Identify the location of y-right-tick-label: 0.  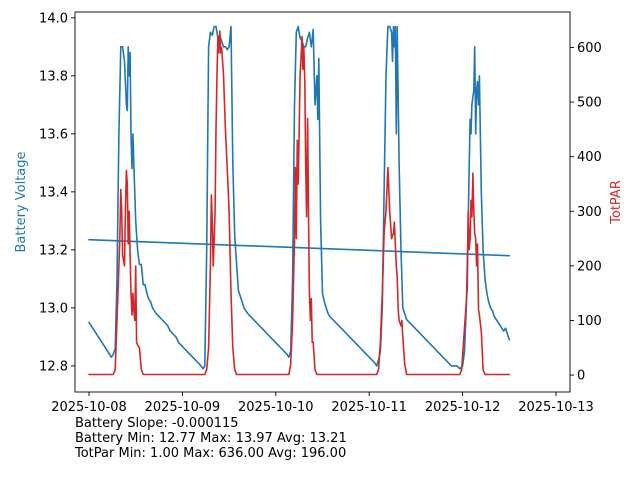
(581, 376).